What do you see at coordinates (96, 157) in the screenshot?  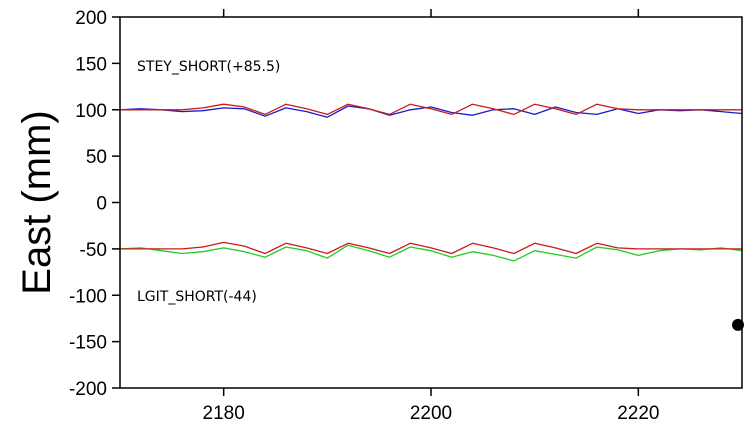 I see `y-tick-label: 50` at bounding box center [96, 157].